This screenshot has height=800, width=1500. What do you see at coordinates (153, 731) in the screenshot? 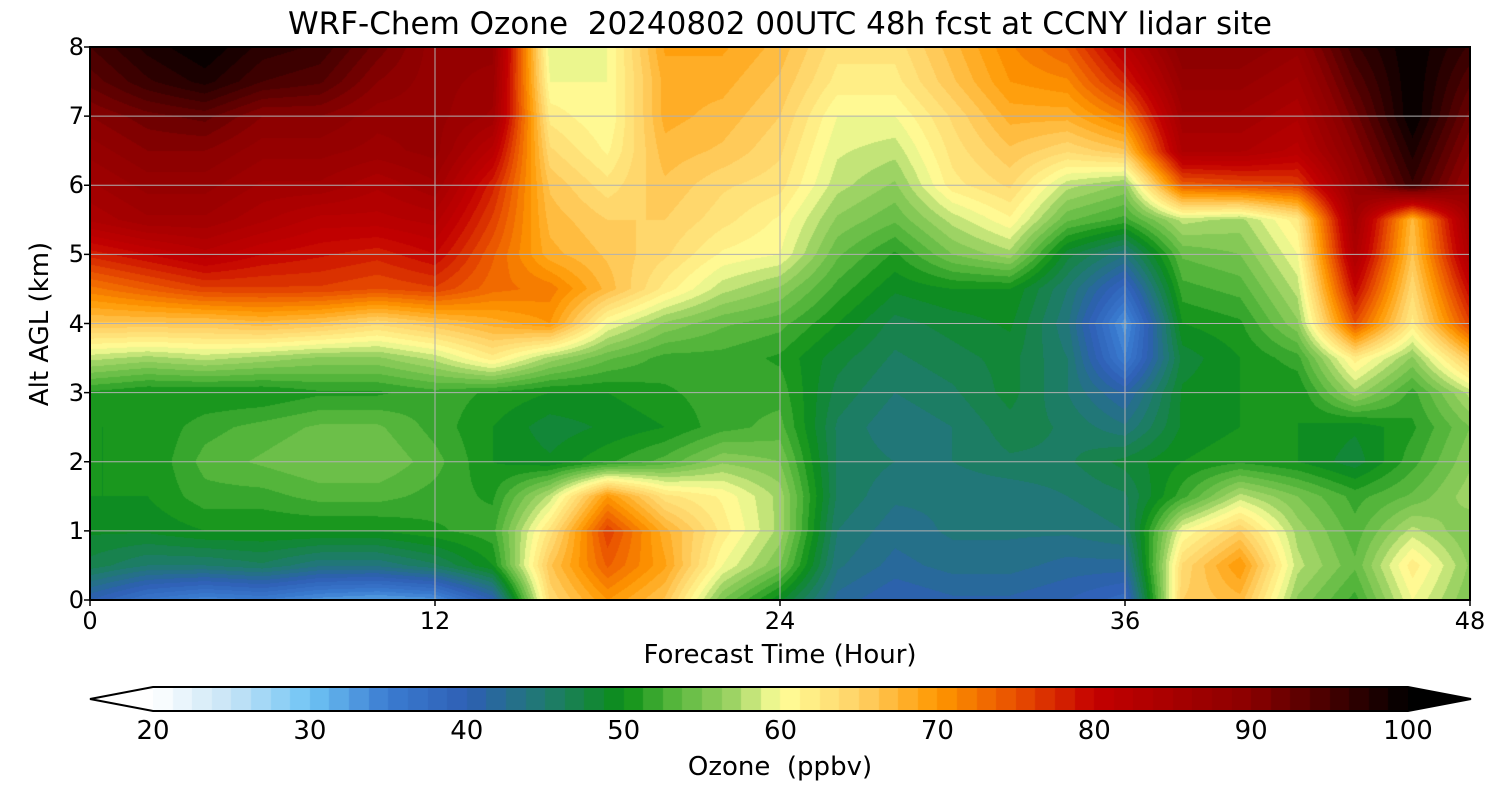
I see `colorbar-tick-label: 20` at bounding box center [153, 731].